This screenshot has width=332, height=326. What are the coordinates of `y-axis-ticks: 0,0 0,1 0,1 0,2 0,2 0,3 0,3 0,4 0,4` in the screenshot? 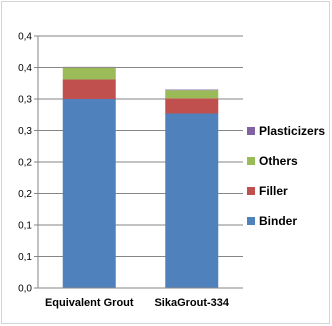 It's located at (28, 163).